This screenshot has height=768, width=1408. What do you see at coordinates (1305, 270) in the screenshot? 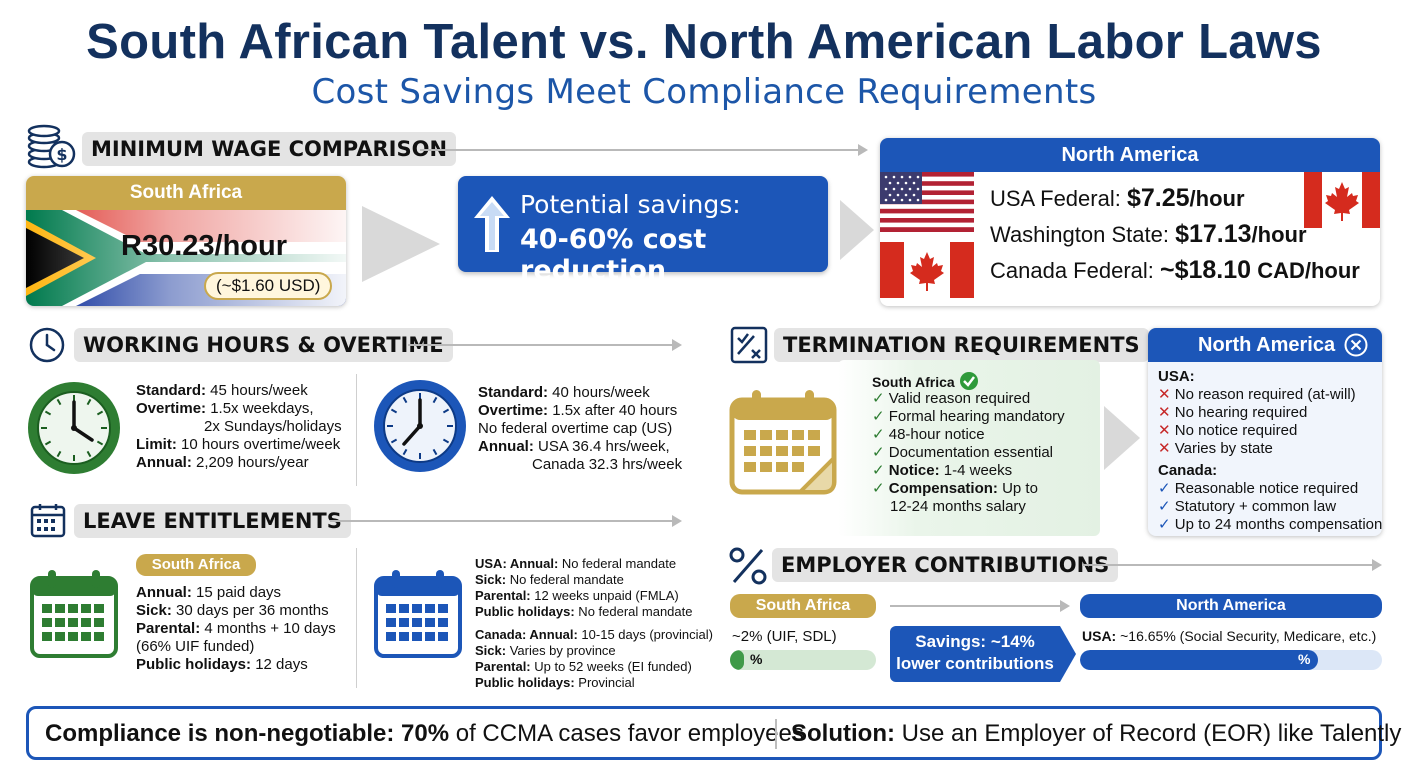
I see `ca-wage-unit: CAD/hour` at bounding box center [1305, 270].